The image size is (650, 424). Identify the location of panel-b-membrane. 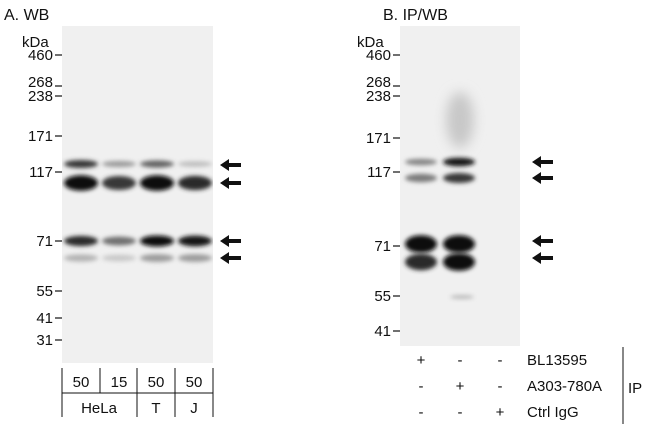
(460, 186).